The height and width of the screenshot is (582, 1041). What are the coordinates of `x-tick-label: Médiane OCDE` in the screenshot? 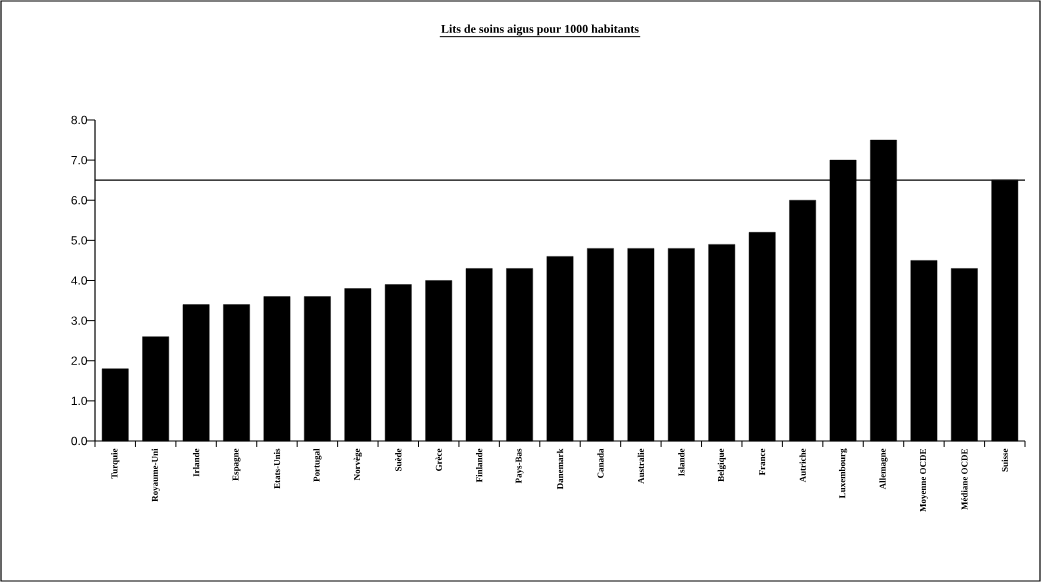 It's located at (964, 479).